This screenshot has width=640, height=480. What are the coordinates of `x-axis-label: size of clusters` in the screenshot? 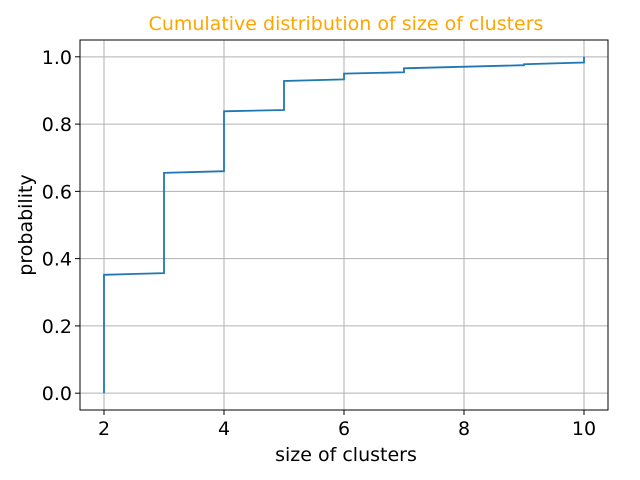 It's located at (346, 455).